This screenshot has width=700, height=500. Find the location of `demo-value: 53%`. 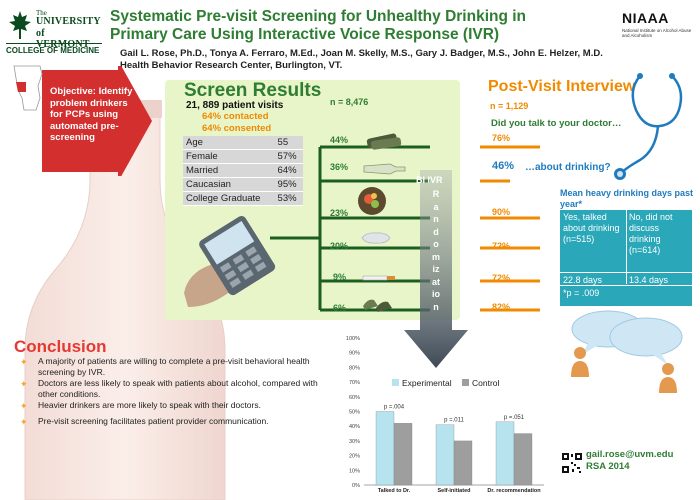

demo-value: 53% is located at coordinates (288, 198).